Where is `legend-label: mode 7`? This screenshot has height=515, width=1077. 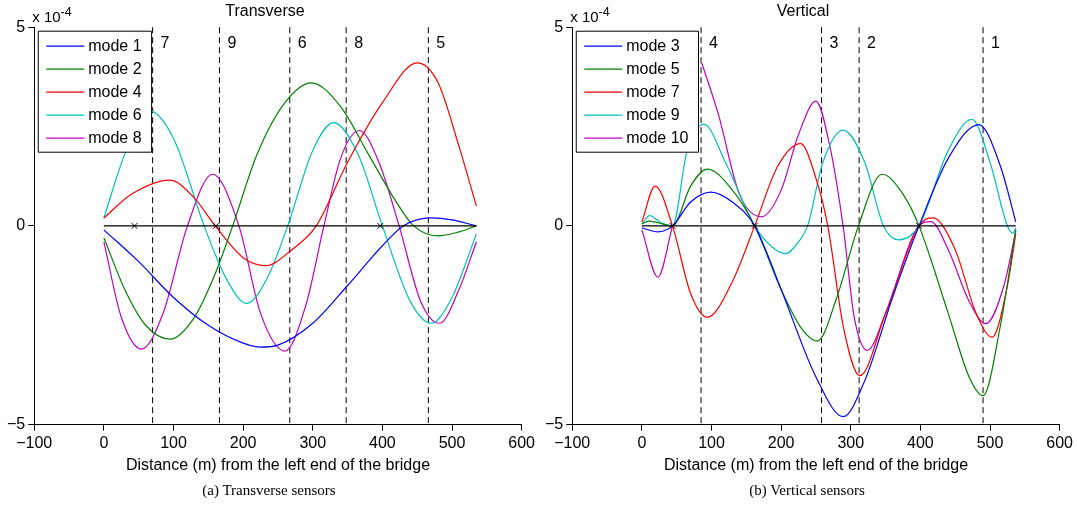 legend-label: mode 7 is located at coordinates (653, 91).